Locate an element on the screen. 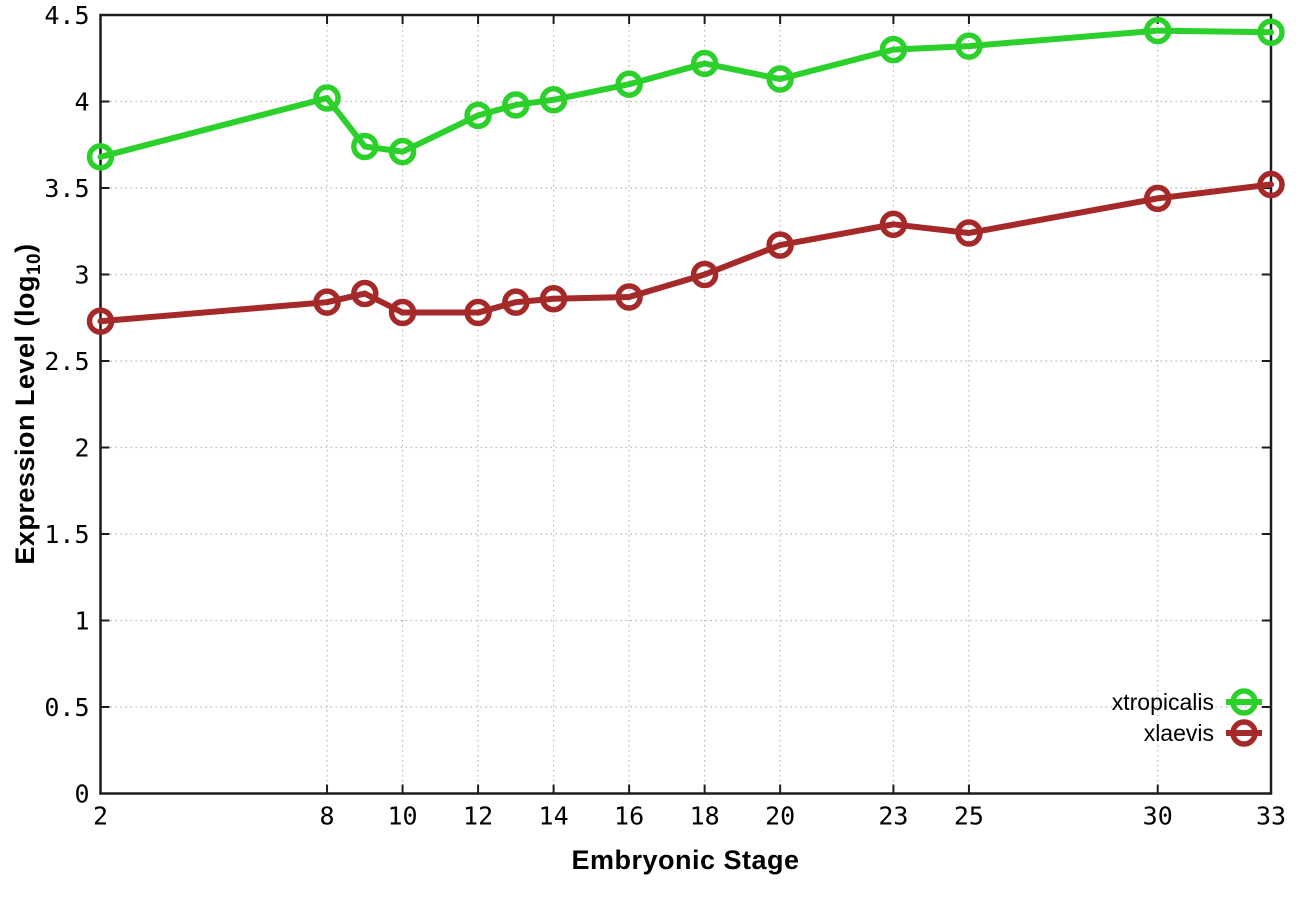 The height and width of the screenshot is (907, 1296). y-tick-label: 3 is located at coordinates (81, 275).